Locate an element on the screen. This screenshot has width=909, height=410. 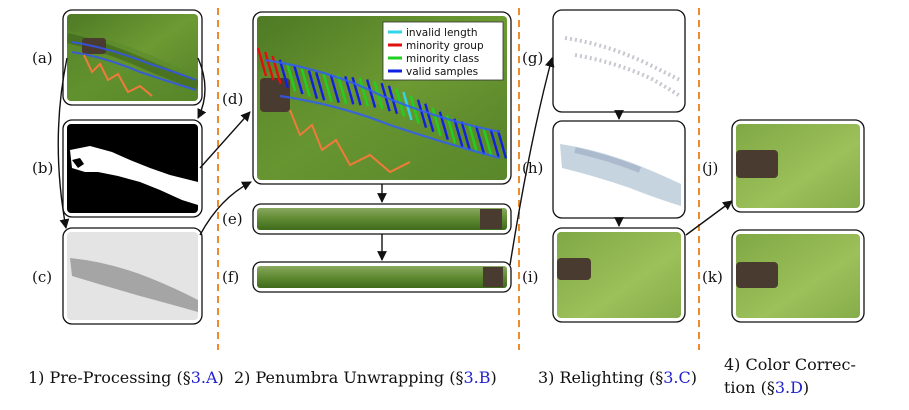
panel-g-sparse-shading is located at coordinates (619, 61).